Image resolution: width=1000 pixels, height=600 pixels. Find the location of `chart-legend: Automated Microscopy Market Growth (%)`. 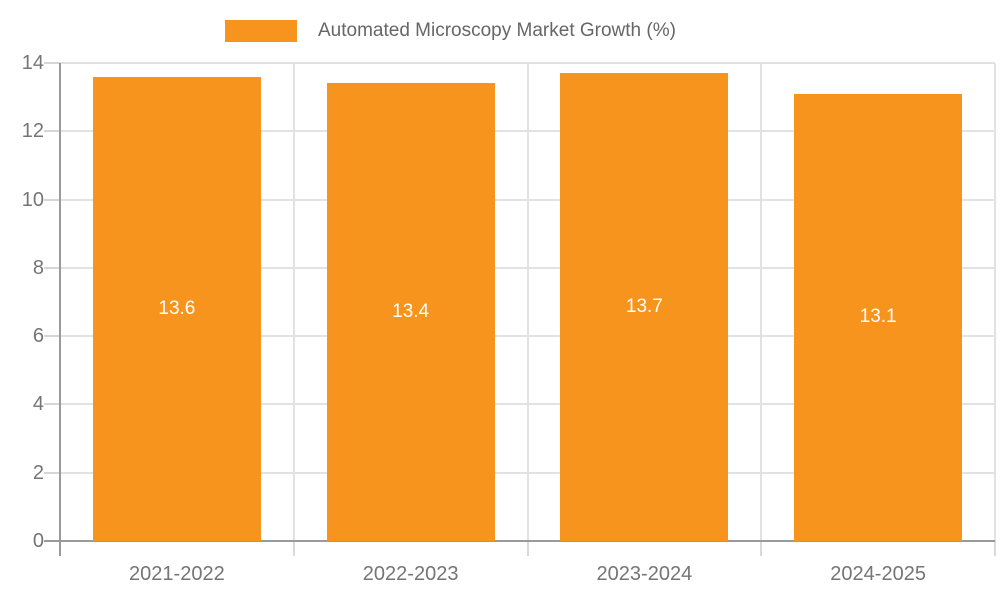

chart-legend: Automated Microscopy Market Growth (%) is located at coordinates (450, 31).